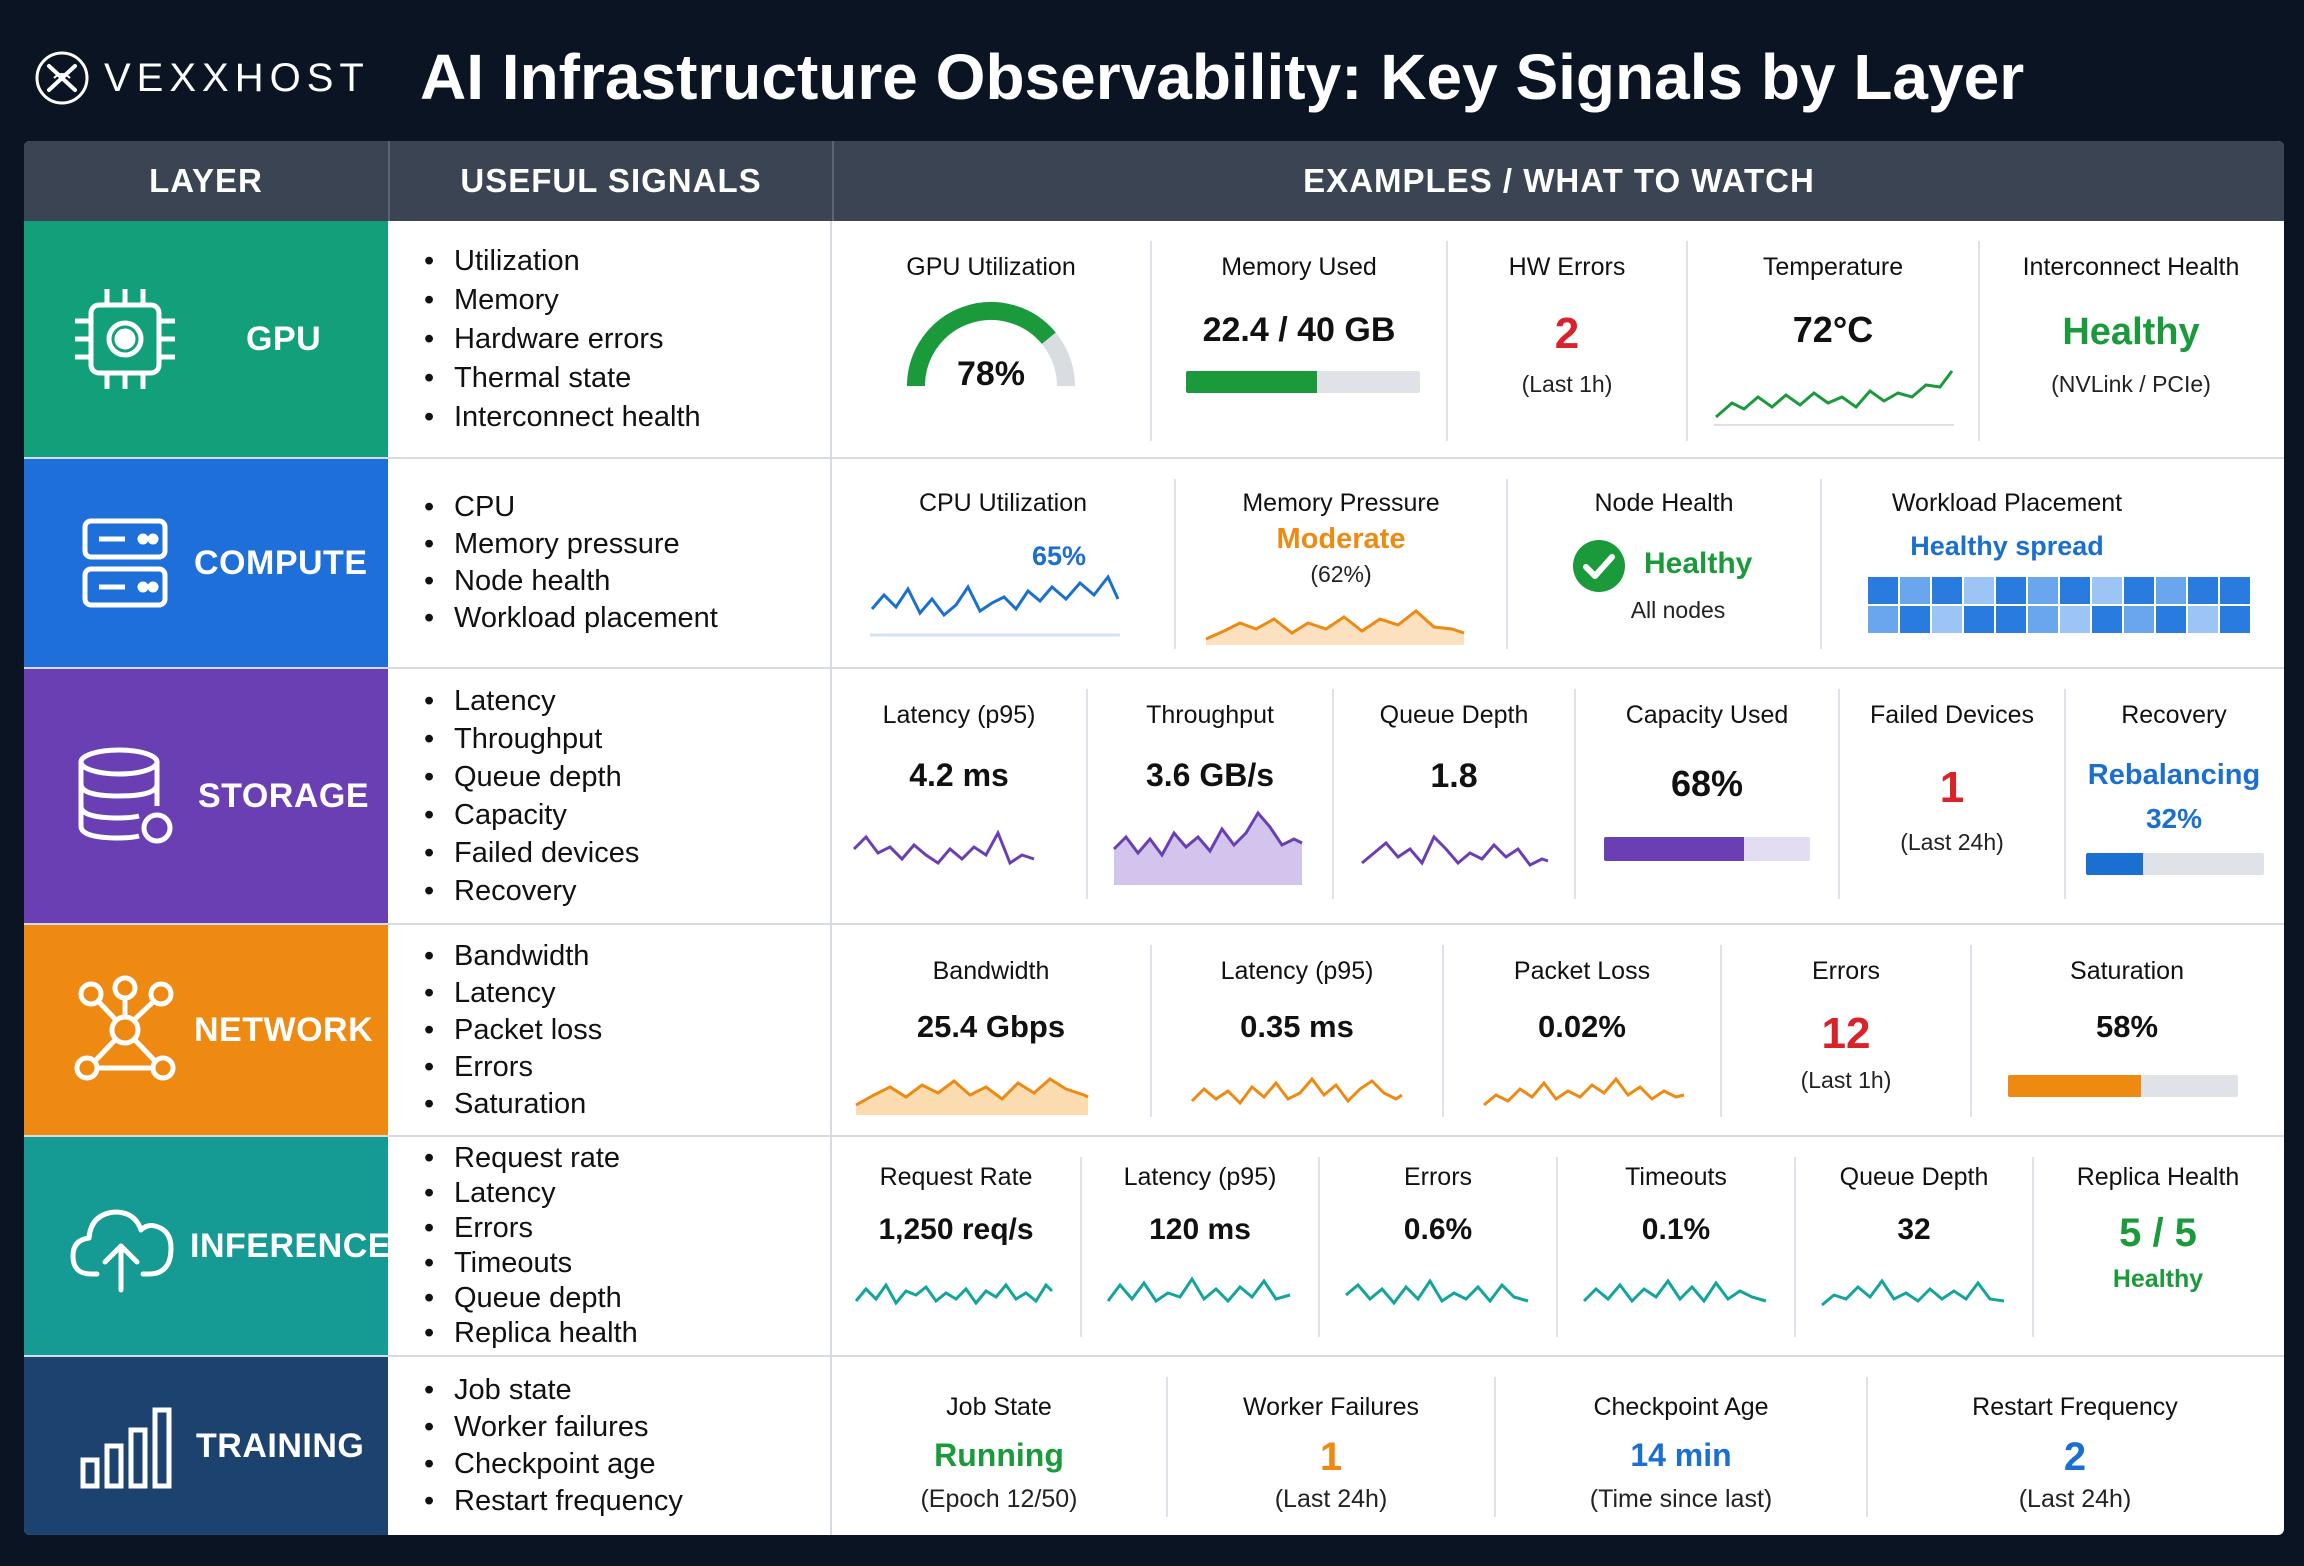 Image resolution: width=2304 pixels, height=1566 pixels. Describe the element at coordinates (1582, 1026) in the screenshot. I see `metric-value: 0.02%` at that location.